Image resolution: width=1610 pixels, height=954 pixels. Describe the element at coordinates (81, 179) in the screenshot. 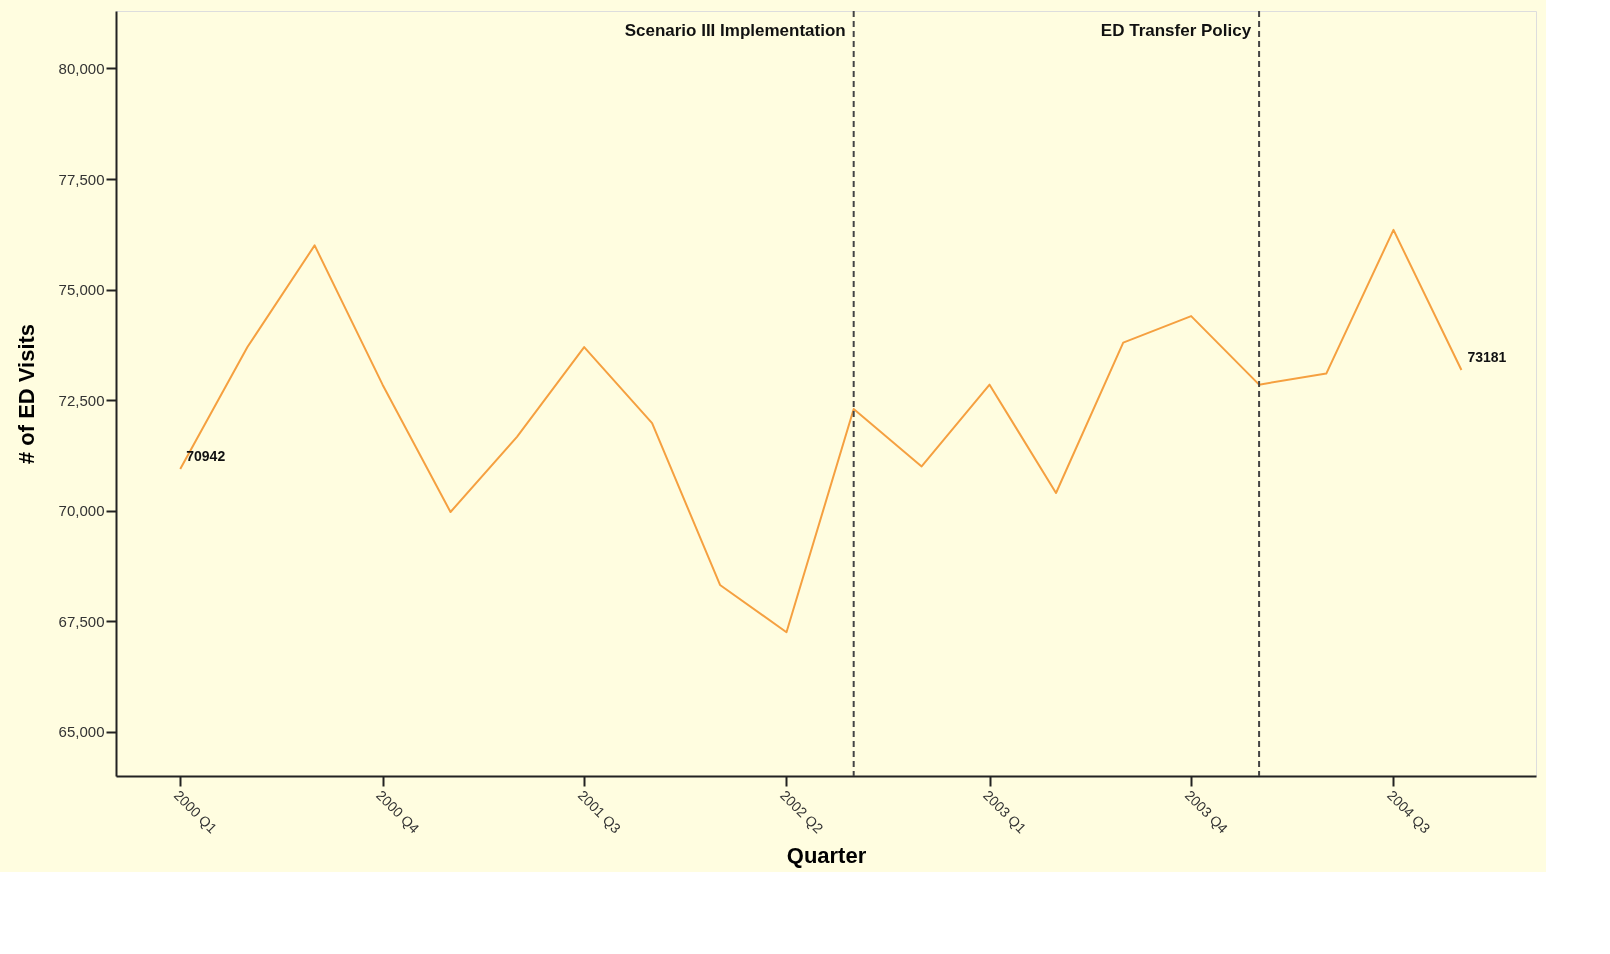

I see `y-tick-label: 77,500` at that location.